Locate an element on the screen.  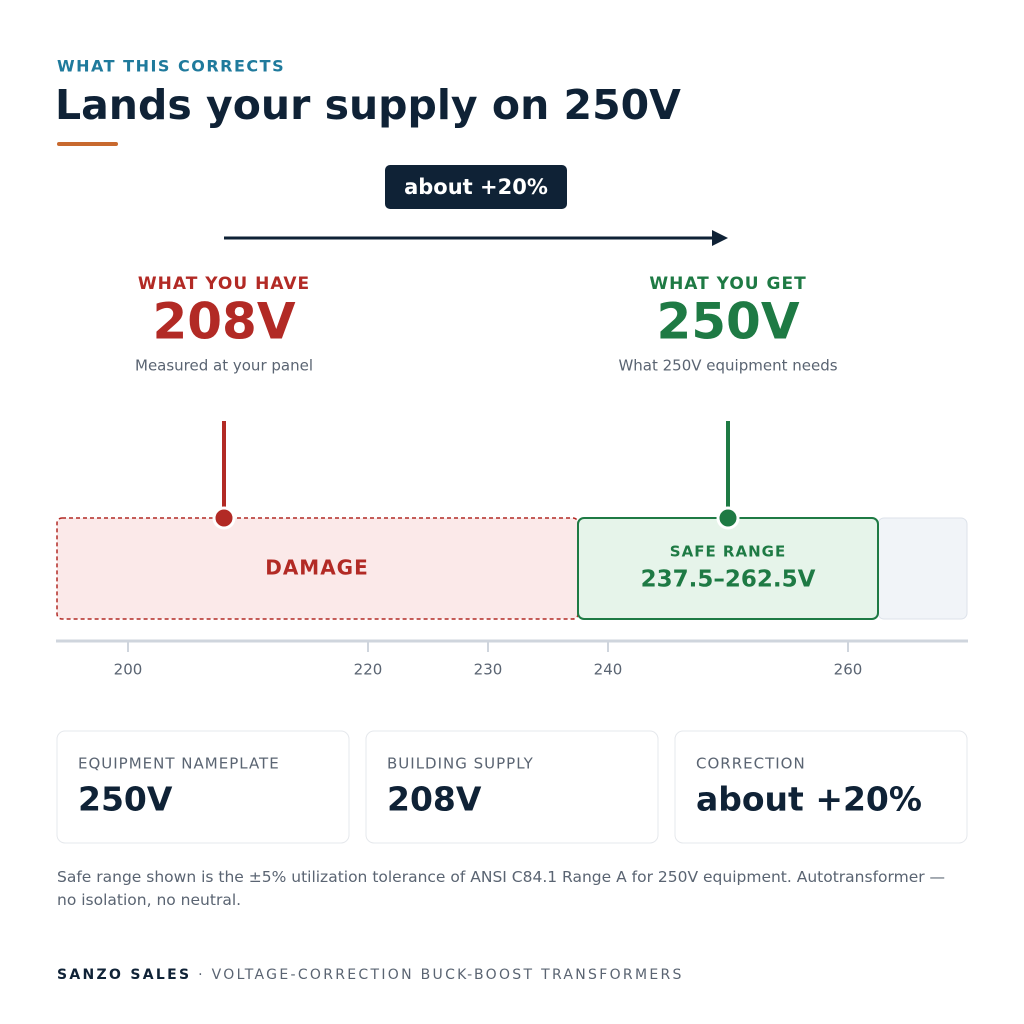
tick-label: 220 is located at coordinates (368, 670).